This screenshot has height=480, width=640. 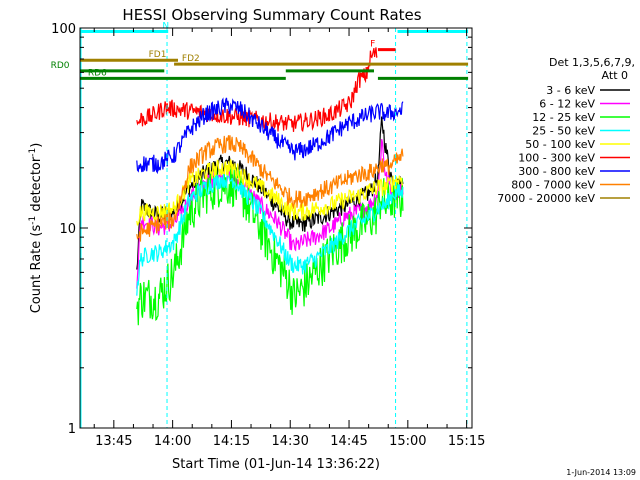 What do you see at coordinates (601, 472) in the screenshot?
I see `timestamp: 1-Jun-2014 13:09` at bounding box center [601, 472].